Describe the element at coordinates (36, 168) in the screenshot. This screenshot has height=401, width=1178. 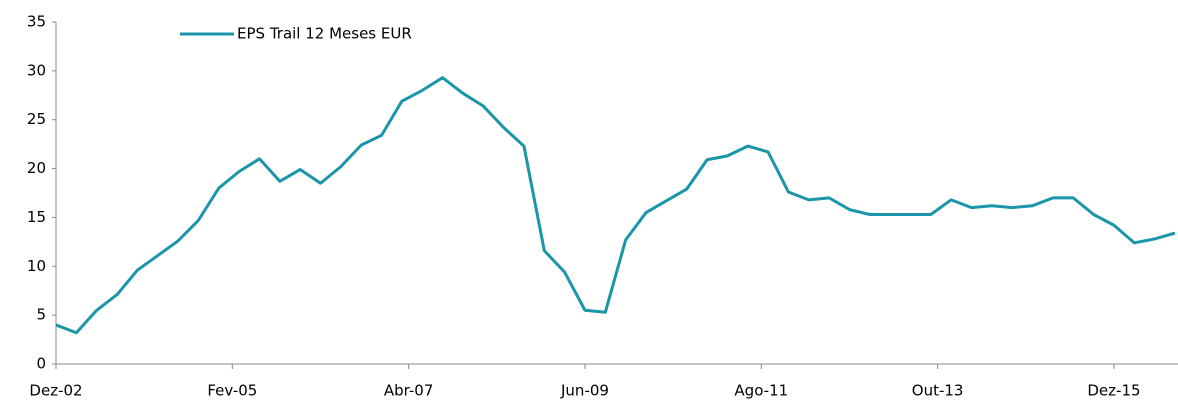
I see `y-tick-label: 20` at that location.